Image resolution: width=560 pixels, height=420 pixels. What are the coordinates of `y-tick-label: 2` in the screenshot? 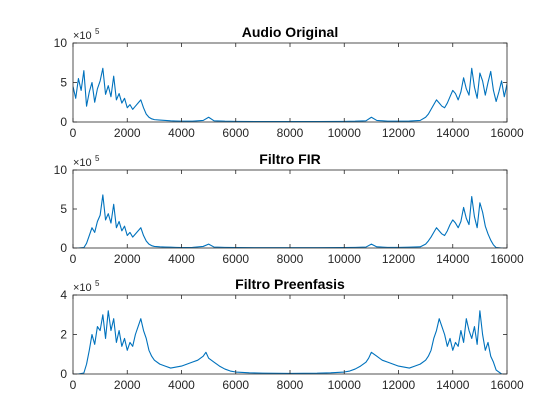 It's located at (63, 335).